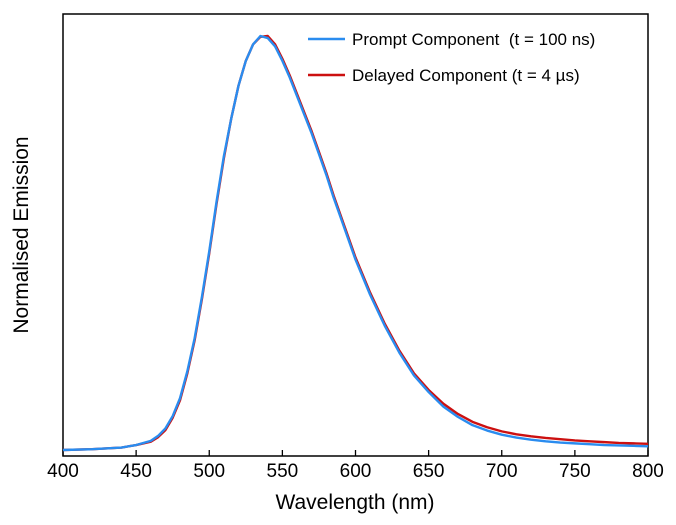 The width and height of the screenshot is (676, 525). Describe the element at coordinates (136, 471) in the screenshot. I see `x-tick-label-450: 450` at that location.